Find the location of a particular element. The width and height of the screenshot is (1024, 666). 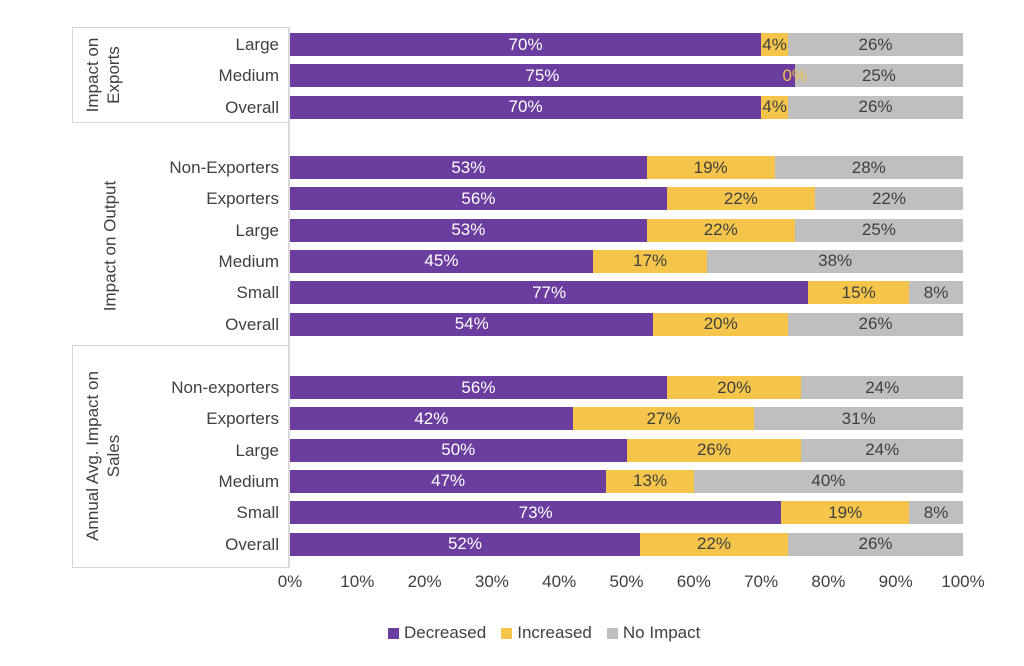

bar-row: 73% 19% 8% is located at coordinates (626, 513).